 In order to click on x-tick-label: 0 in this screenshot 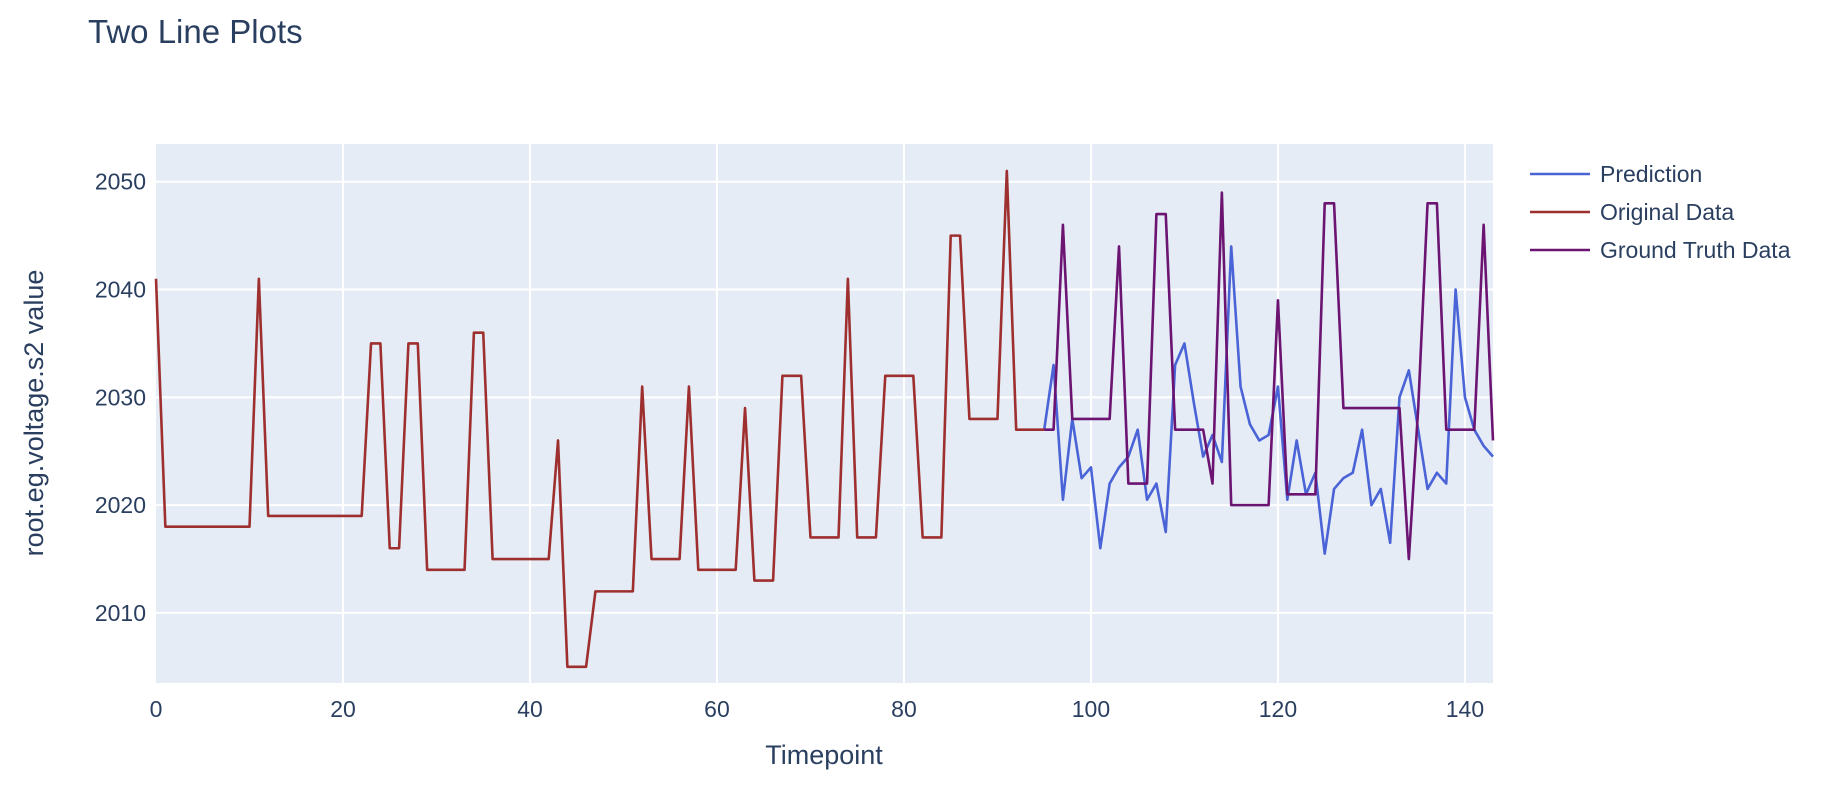, I will do `click(156, 709)`.